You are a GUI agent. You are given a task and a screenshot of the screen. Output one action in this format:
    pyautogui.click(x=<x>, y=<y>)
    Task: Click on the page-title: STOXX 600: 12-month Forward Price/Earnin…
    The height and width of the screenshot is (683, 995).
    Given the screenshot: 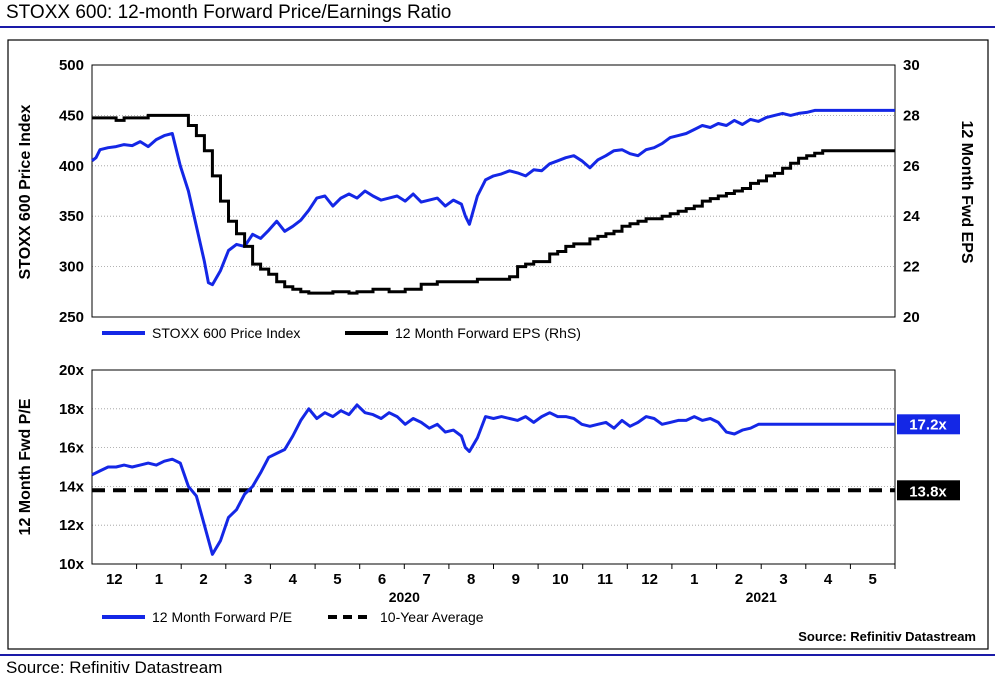 What is the action you would take?
    pyautogui.click(x=229, y=12)
    